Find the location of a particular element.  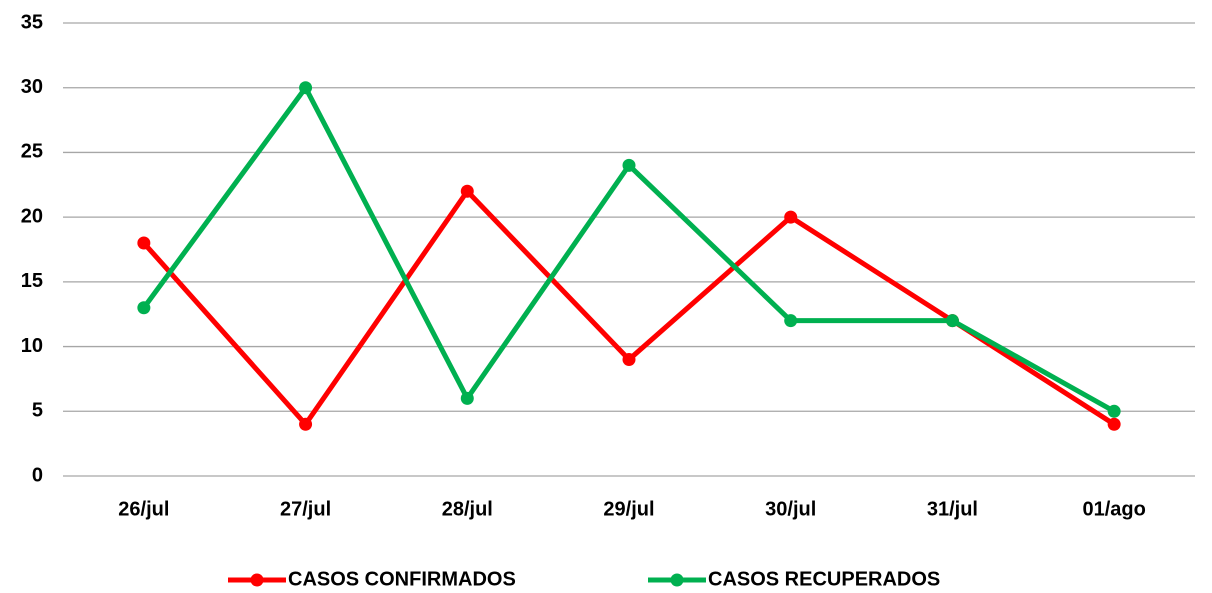

y-tick-label: 25 is located at coordinates (32, 152).